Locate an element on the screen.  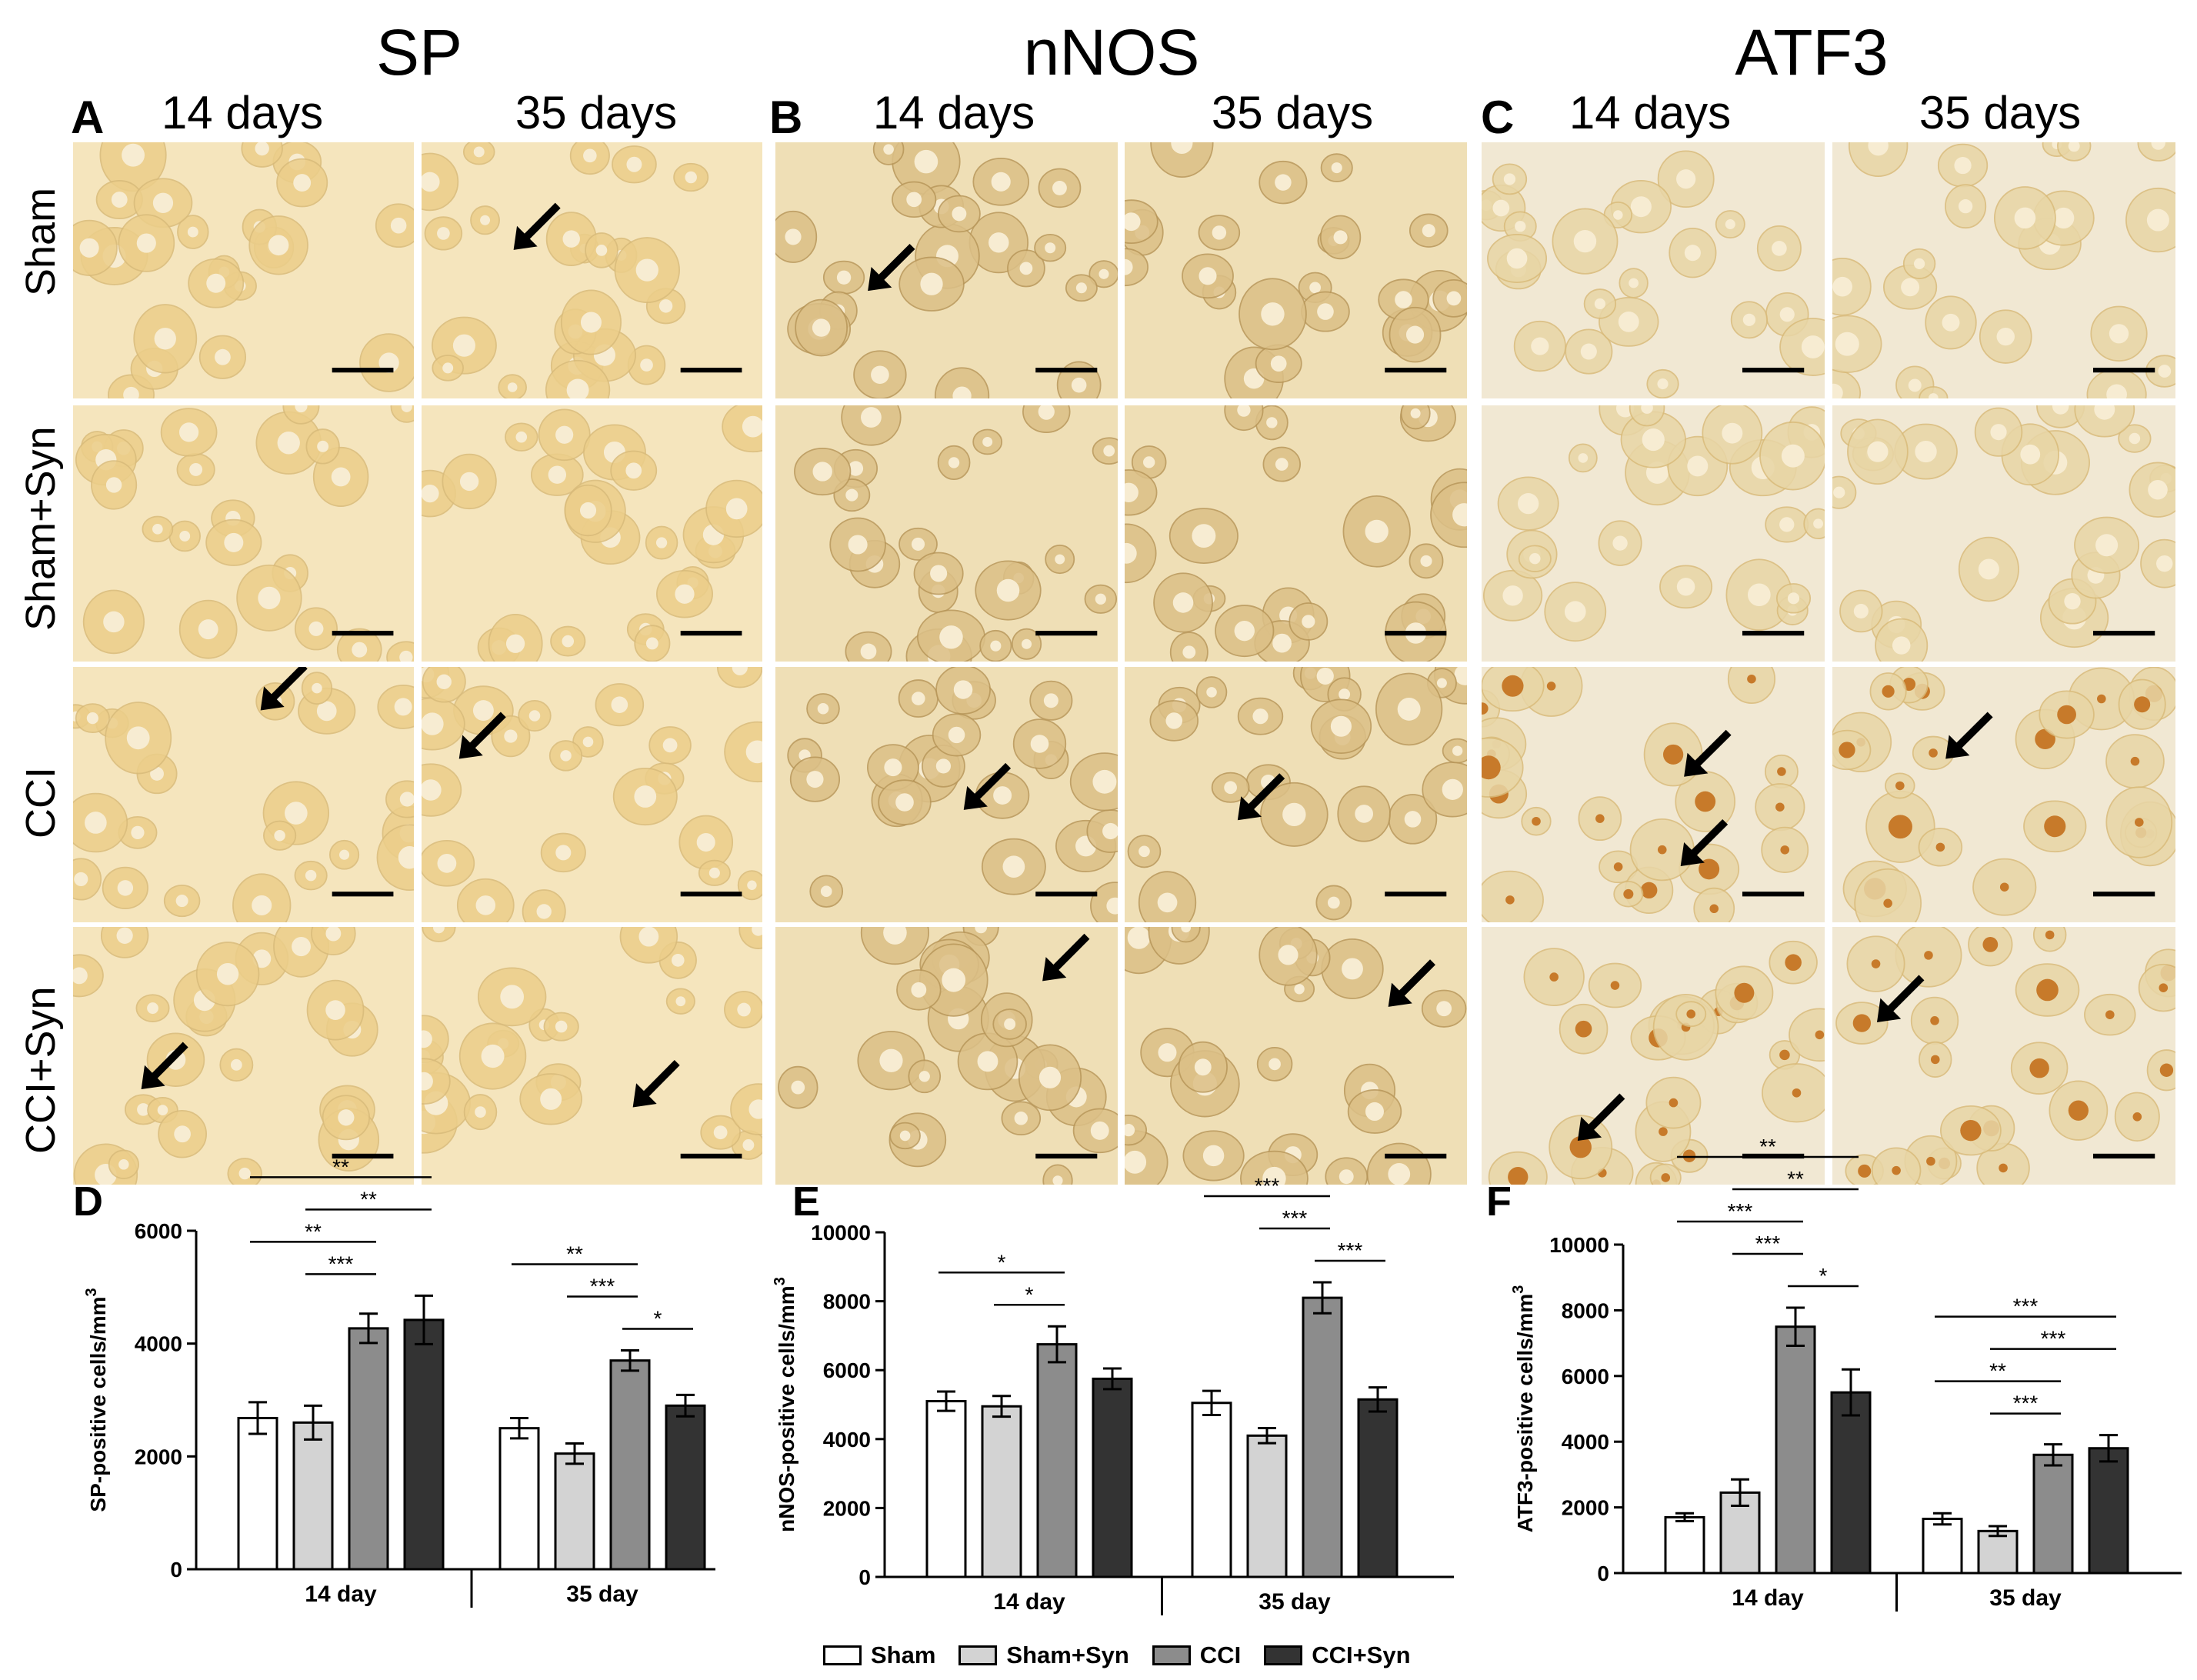
micrograph-nnos-35d-cci-syn is located at coordinates (1296, 1056).